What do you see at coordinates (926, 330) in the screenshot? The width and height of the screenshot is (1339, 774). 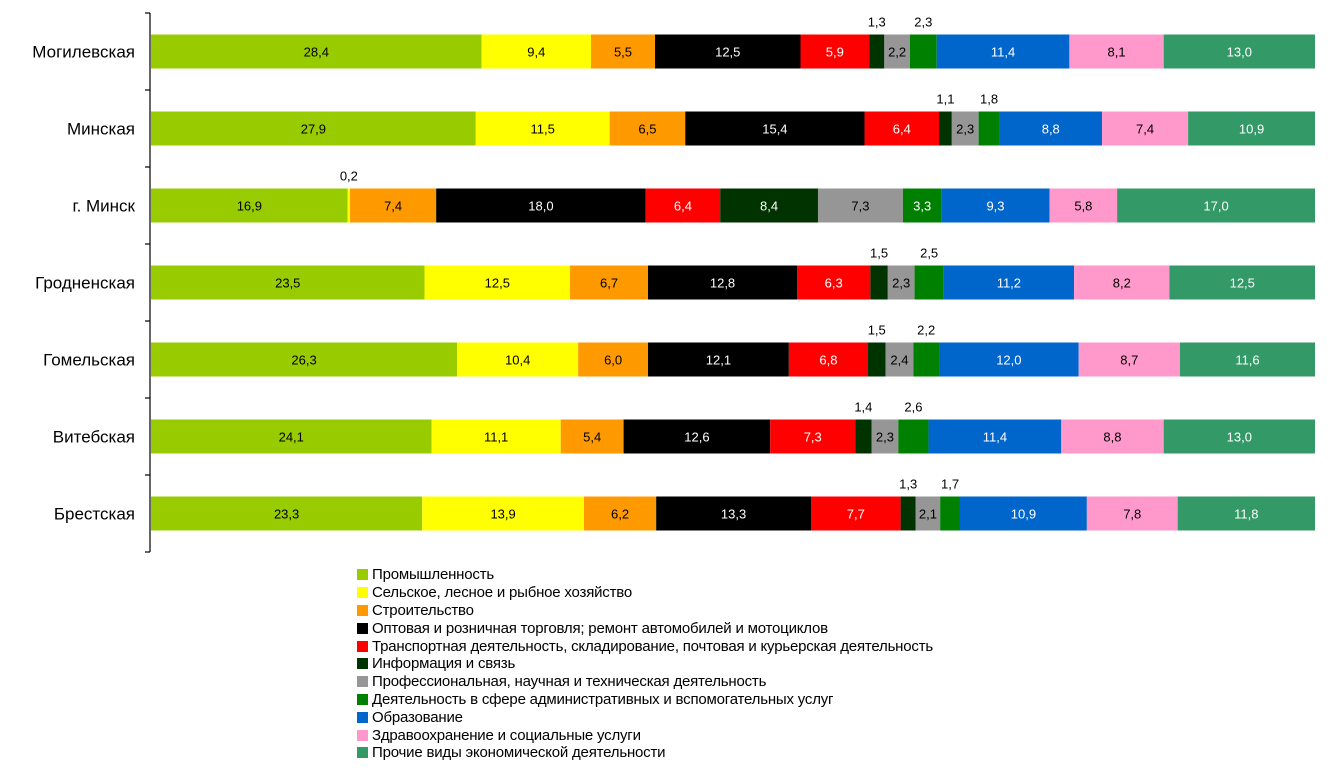 I see `data-label: 2,2` at bounding box center [926, 330].